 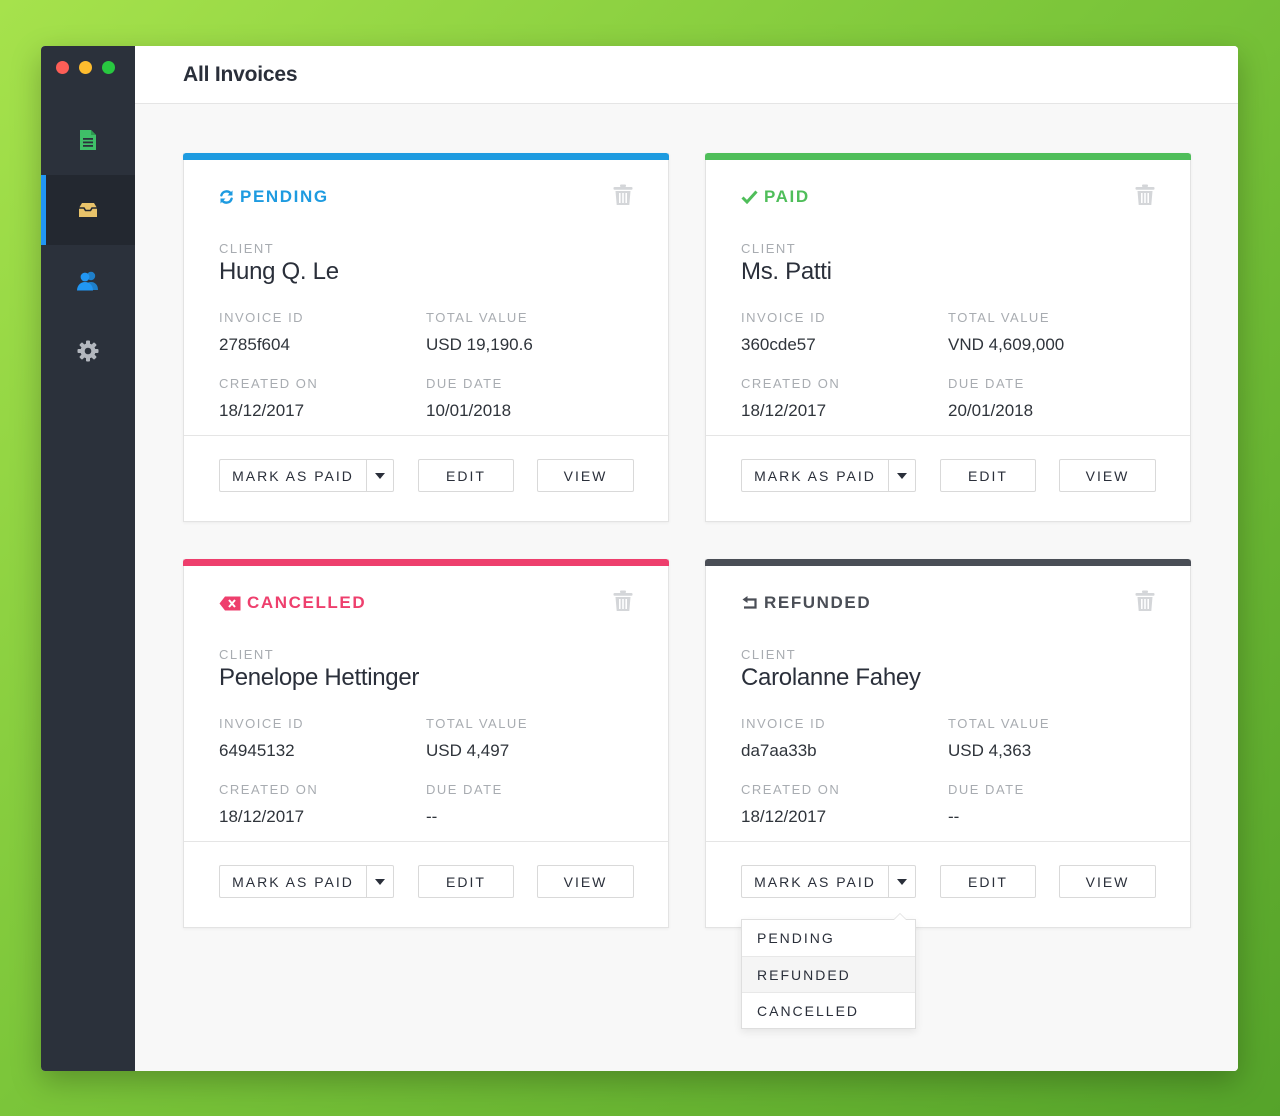 What do you see at coordinates (469, 410) in the screenshot?
I see `due-date-value: 10/01/2018` at bounding box center [469, 410].